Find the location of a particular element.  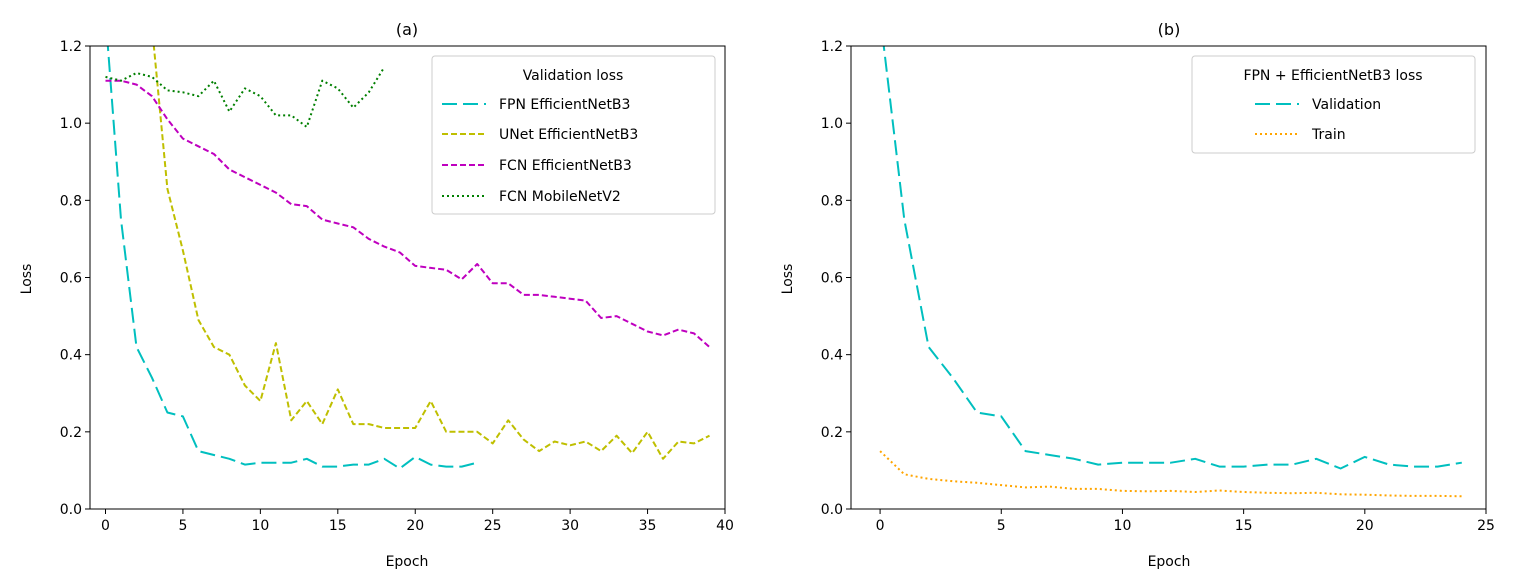

panel-a-y-tick-label: 0.2 is located at coordinates (71, 433).